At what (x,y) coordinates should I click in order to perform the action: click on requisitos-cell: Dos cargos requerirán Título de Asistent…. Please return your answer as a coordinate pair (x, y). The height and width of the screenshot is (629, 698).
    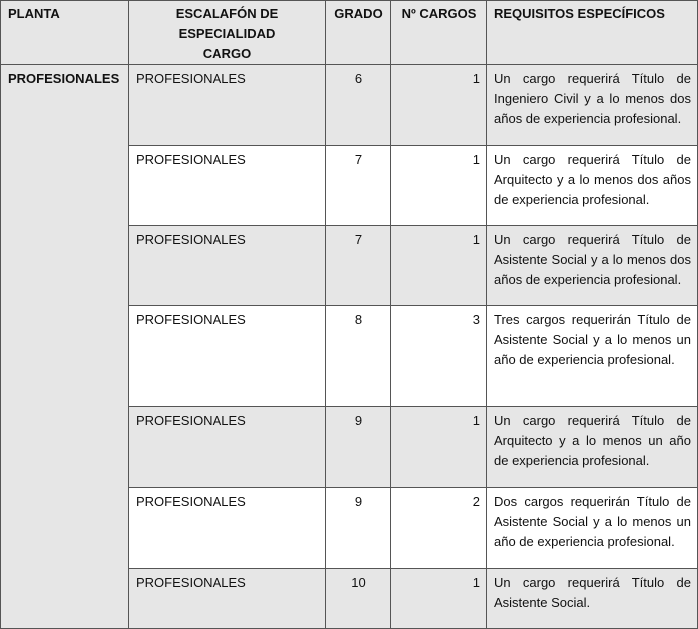
    Looking at the image, I should click on (592, 528).